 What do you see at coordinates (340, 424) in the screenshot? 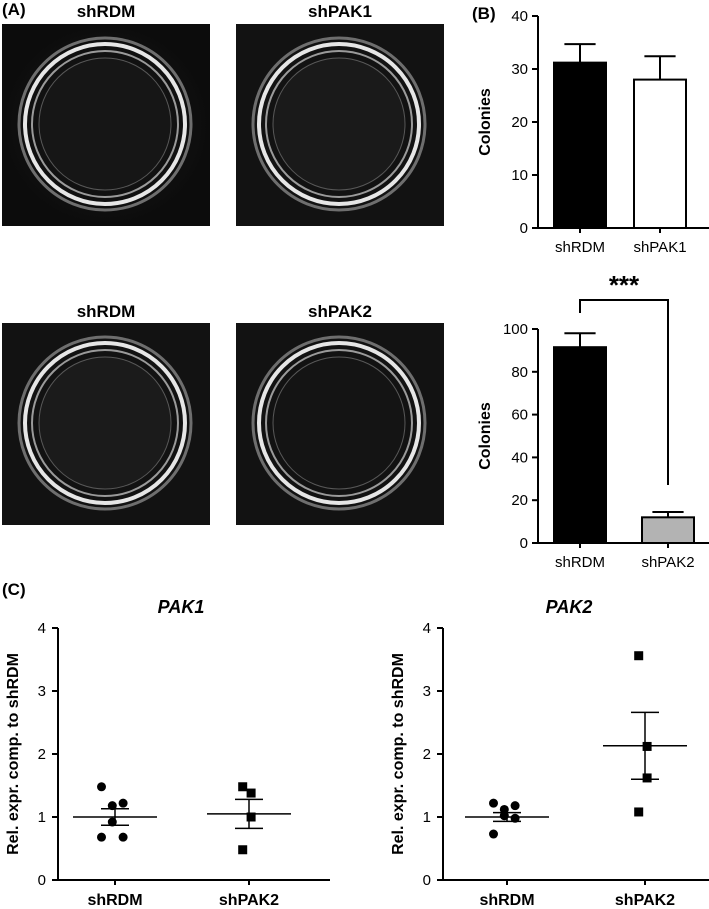
I see `dish-photo-bottom-right` at bounding box center [340, 424].